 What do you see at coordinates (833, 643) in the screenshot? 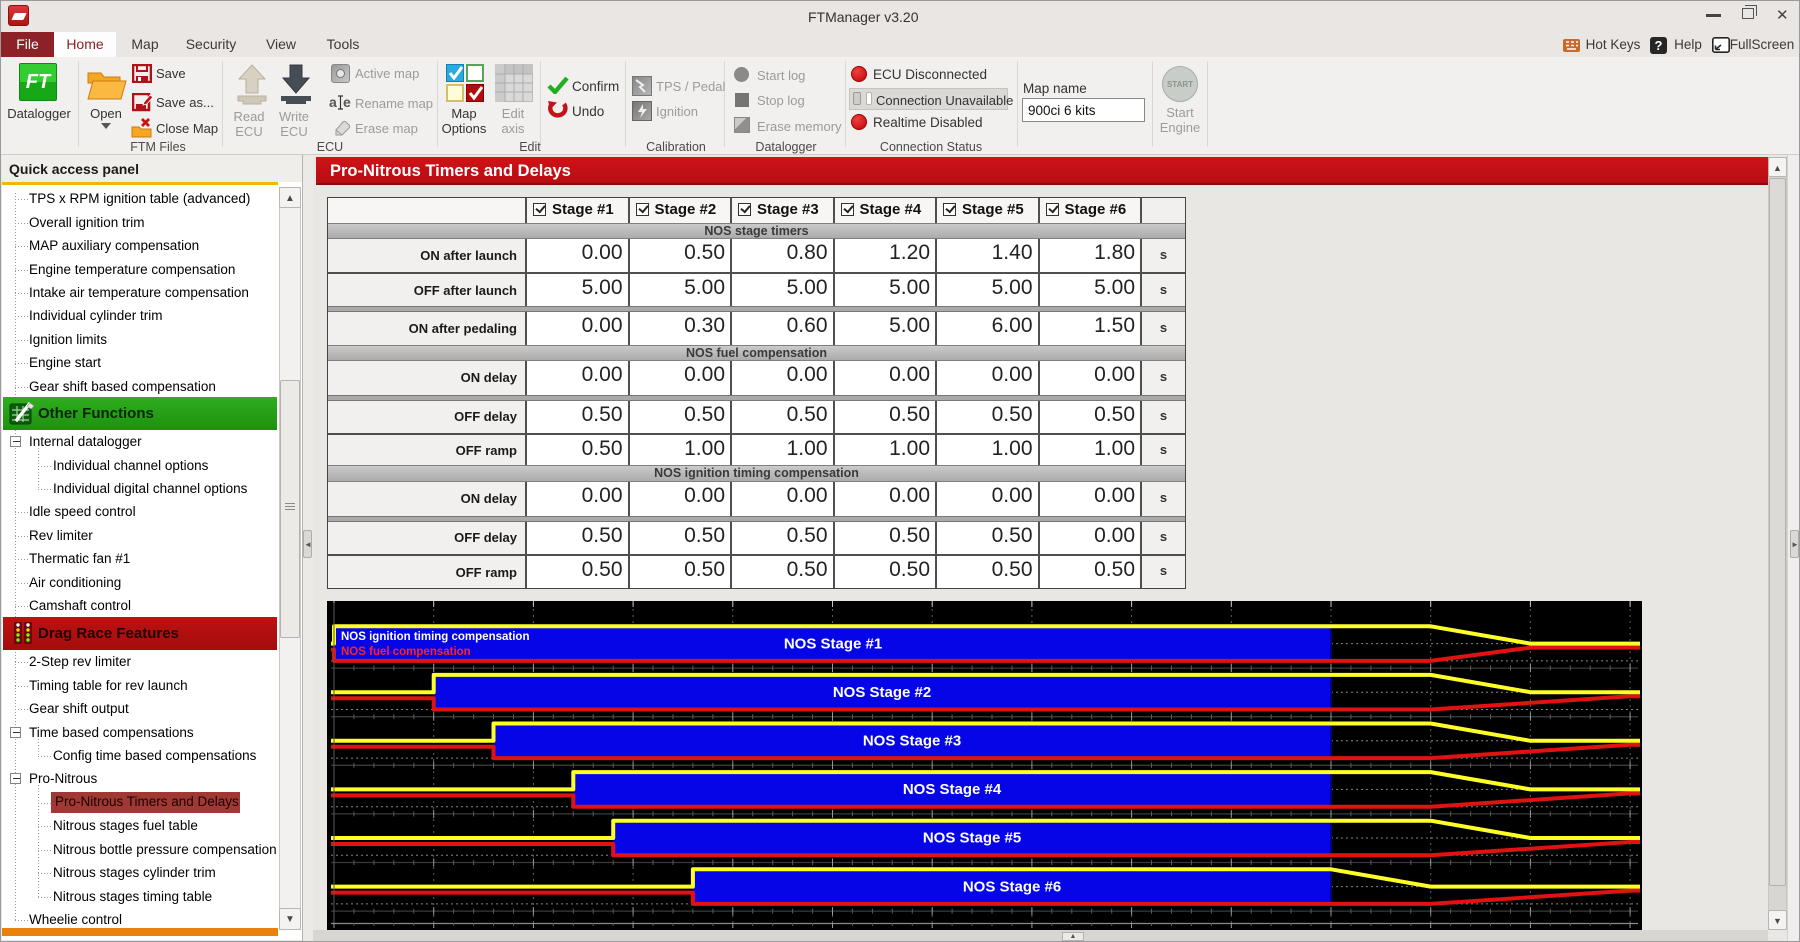
I see `svg-text: NOS Stage #1` at bounding box center [833, 643].